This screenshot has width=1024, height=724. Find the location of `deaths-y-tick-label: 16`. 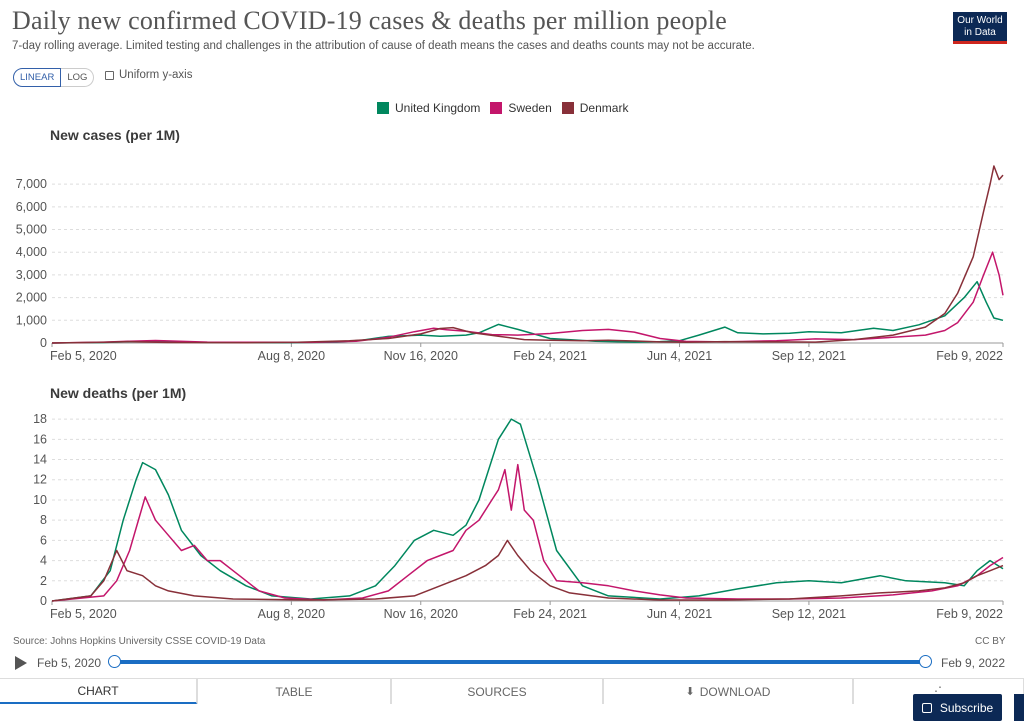

deaths-y-tick-label: 16 is located at coordinates (40, 439).